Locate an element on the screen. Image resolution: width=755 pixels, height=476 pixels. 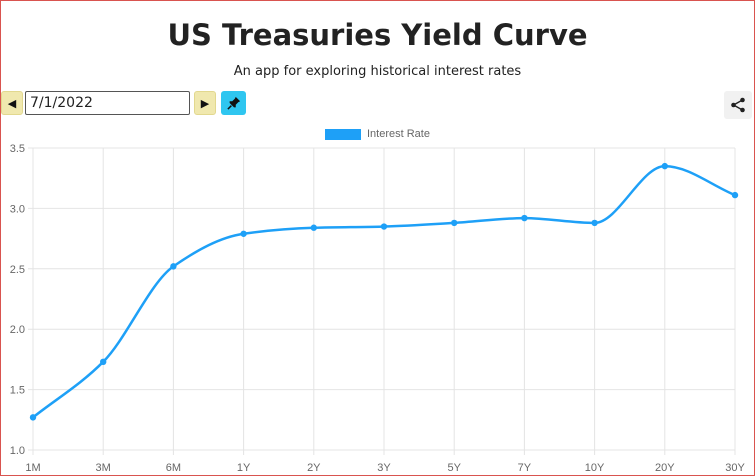
x-tick-label: 20Y is located at coordinates (665, 468).